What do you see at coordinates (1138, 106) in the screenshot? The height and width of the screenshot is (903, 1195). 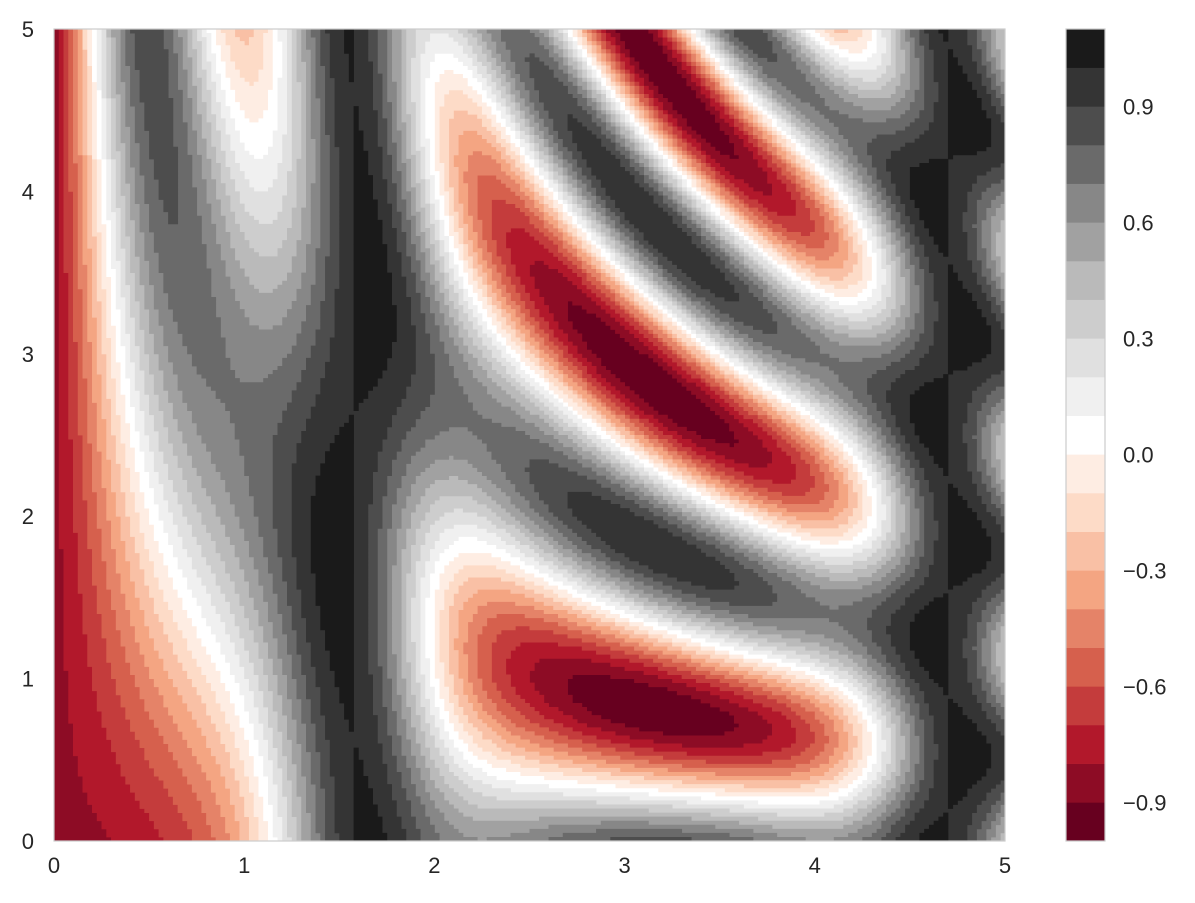 I see `colorbar-tick-label: 0.9` at bounding box center [1138, 106].